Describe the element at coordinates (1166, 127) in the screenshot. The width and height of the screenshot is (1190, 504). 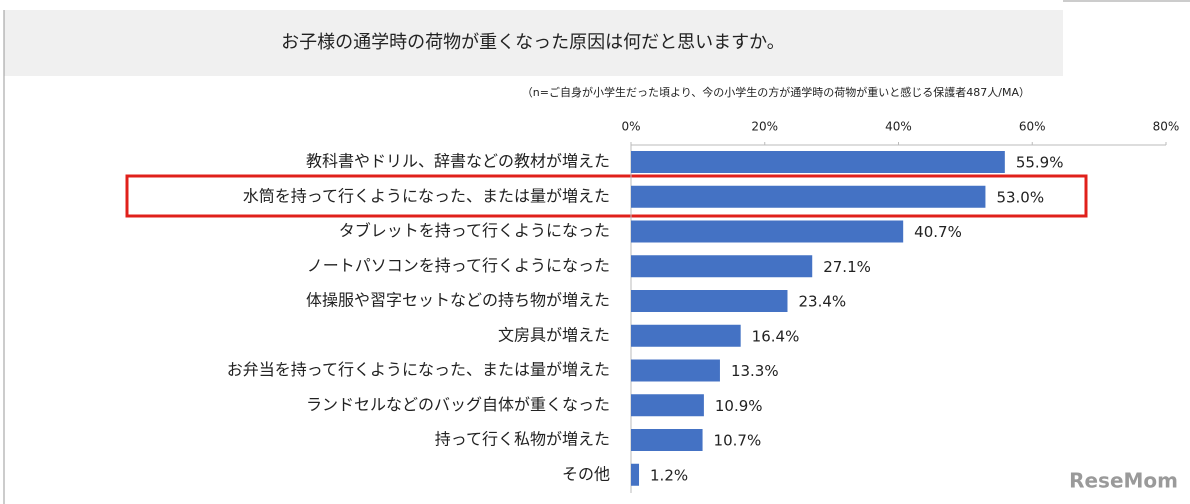
I see `x-tick-label: 80%` at that location.